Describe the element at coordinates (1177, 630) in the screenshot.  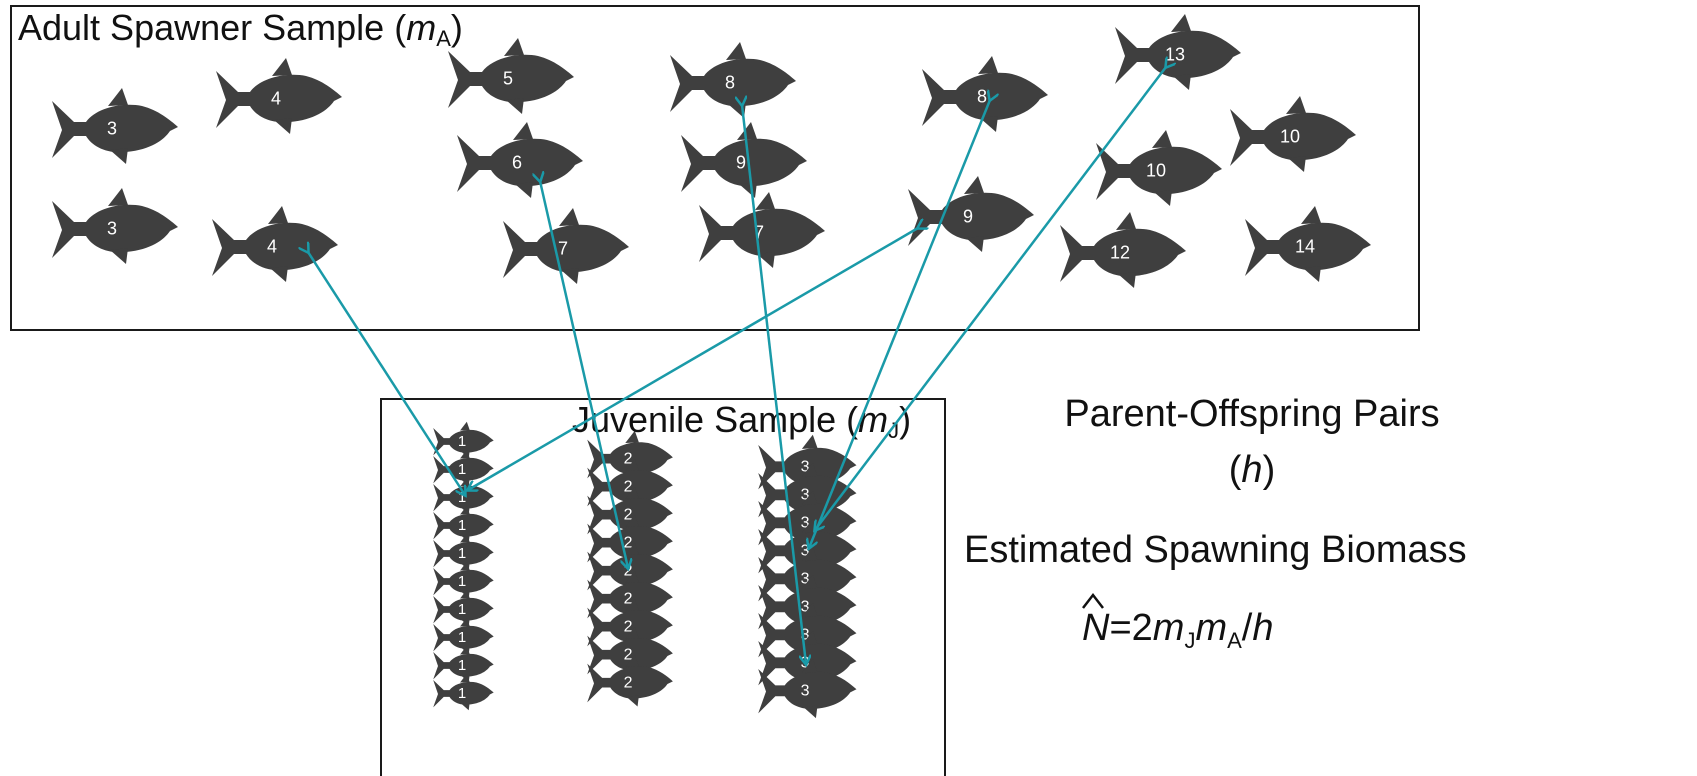
I see `biomass-formula: N=2mJmA/h` at that location.